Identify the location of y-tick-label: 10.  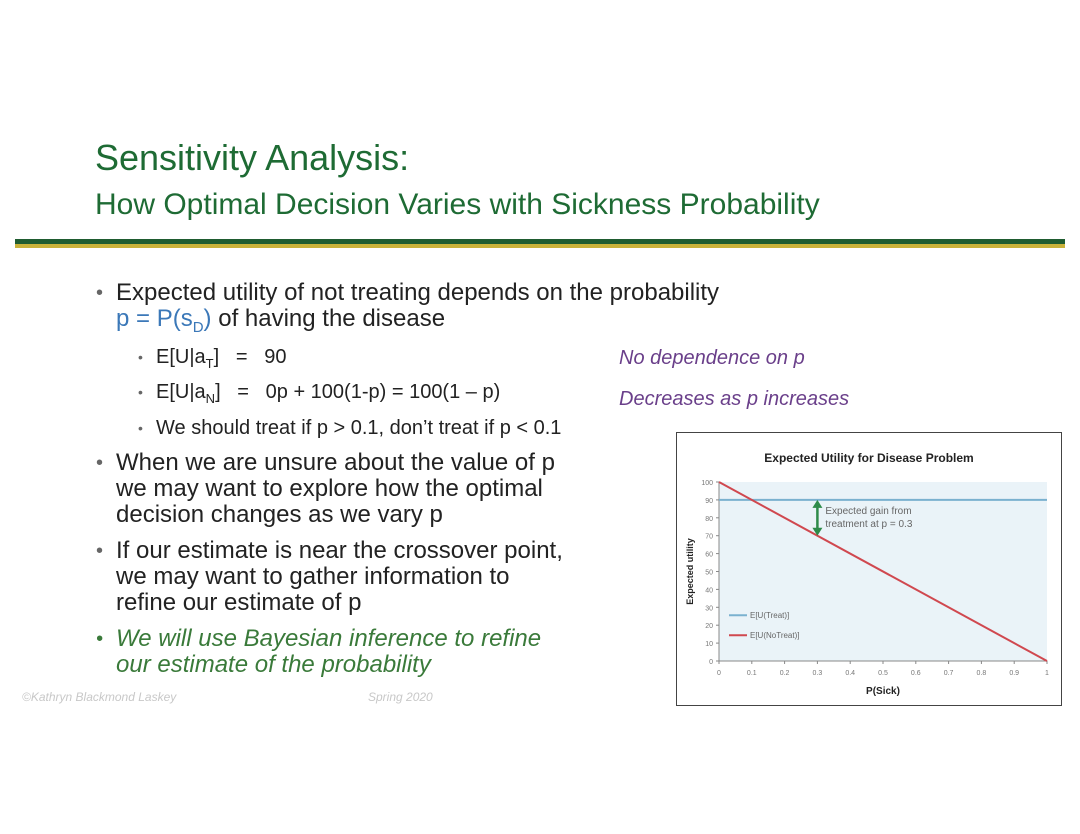
(709, 644).